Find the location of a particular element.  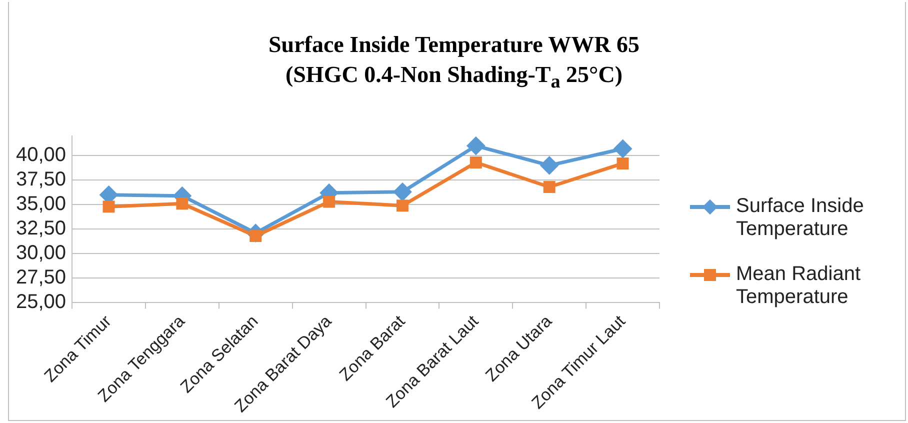

y-tick-label: 32,50 is located at coordinates (41, 229).